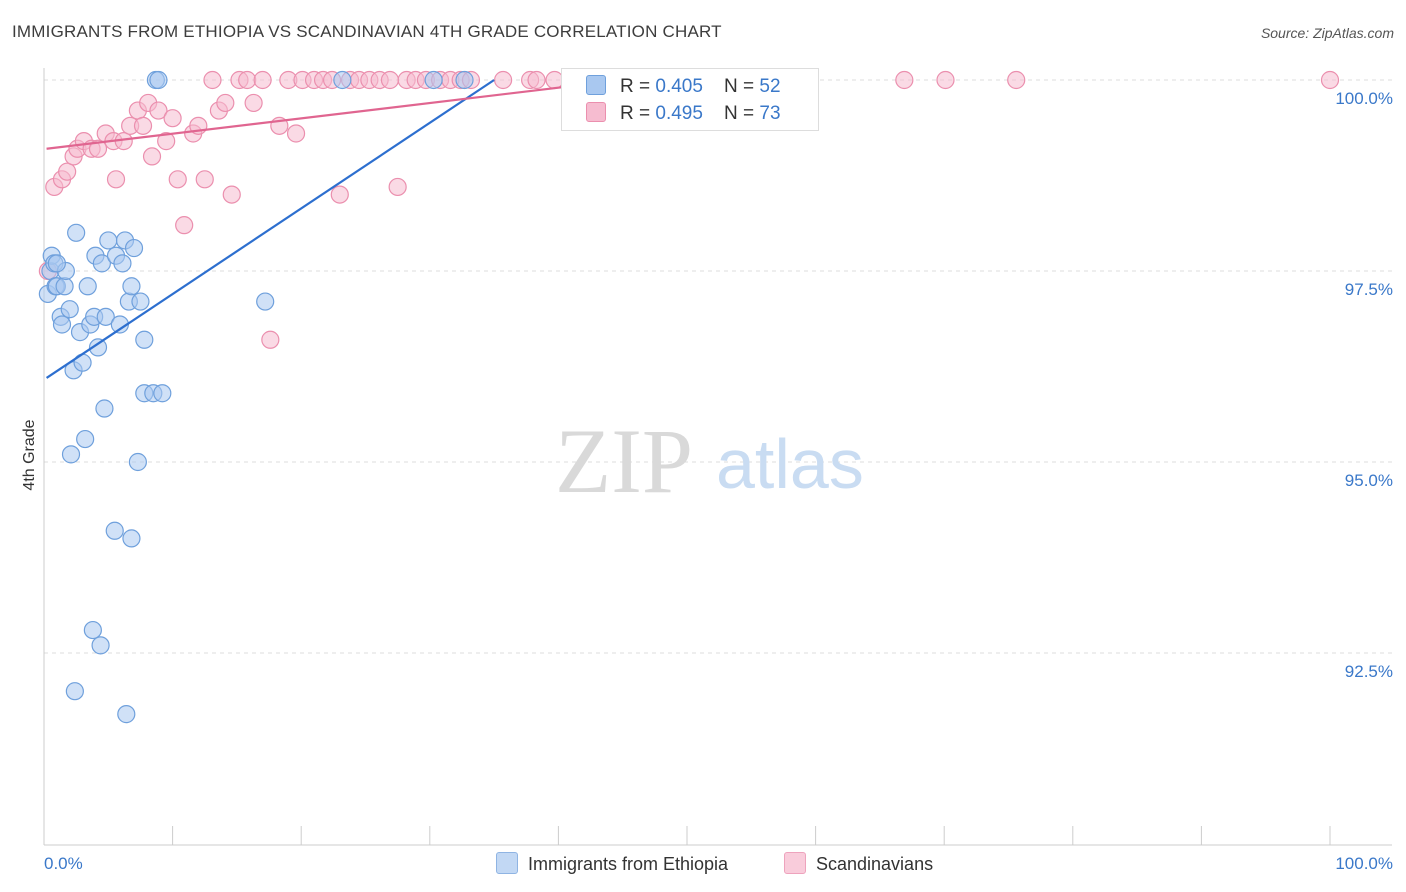 The image size is (1406, 892). I want to click on legend-r-value: 0.495, so click(679, 113).